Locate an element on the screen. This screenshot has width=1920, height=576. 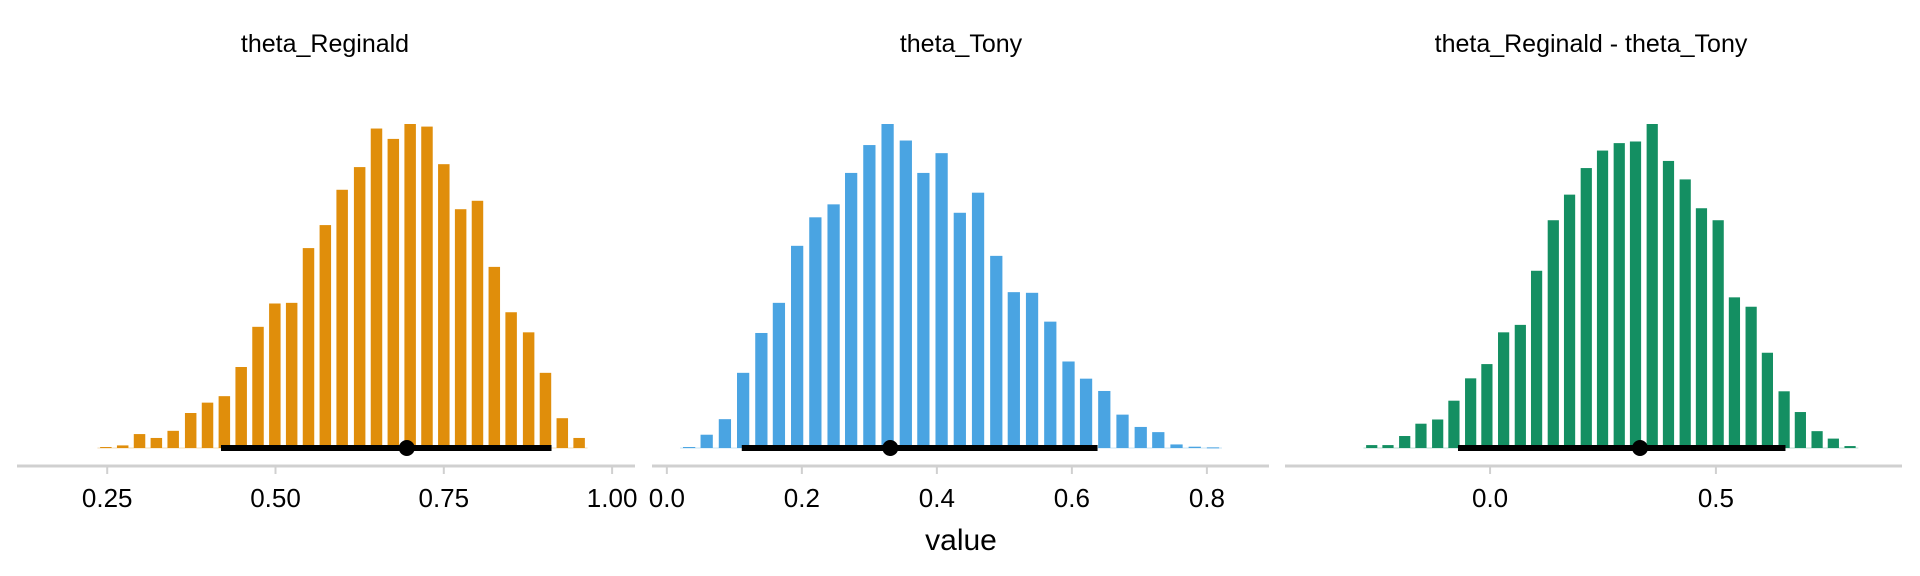
panel-title: theta_Tony is located at coordinates (961, 44).